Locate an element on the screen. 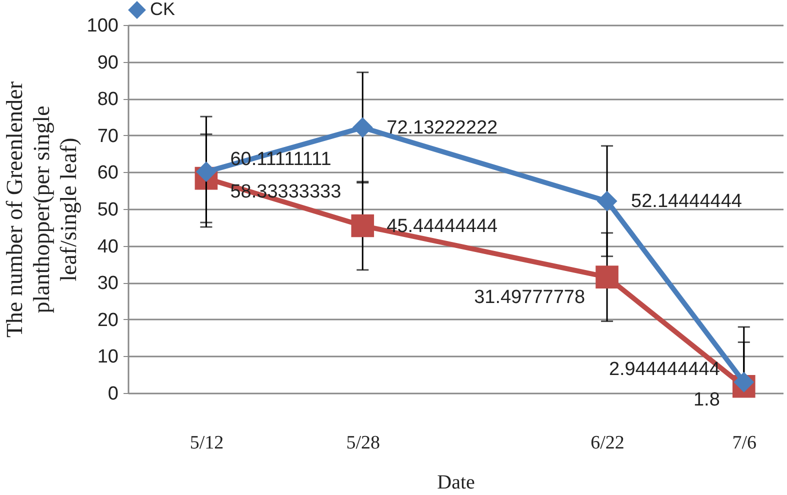  x-tick-label: 7/6 is located at coordinates (744, 443).